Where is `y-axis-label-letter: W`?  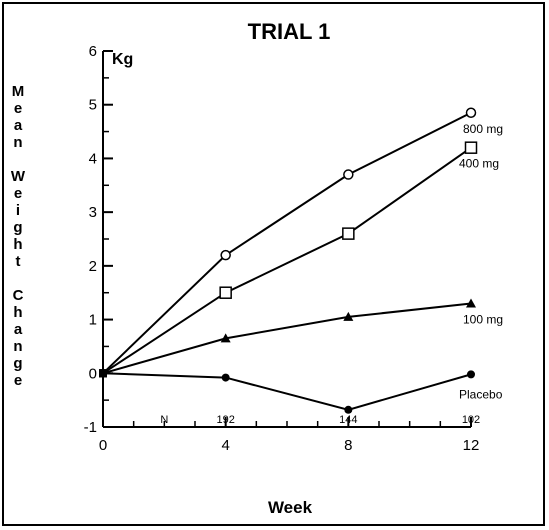
y-axis-label-letter: W is located at coordinates (18, 176).